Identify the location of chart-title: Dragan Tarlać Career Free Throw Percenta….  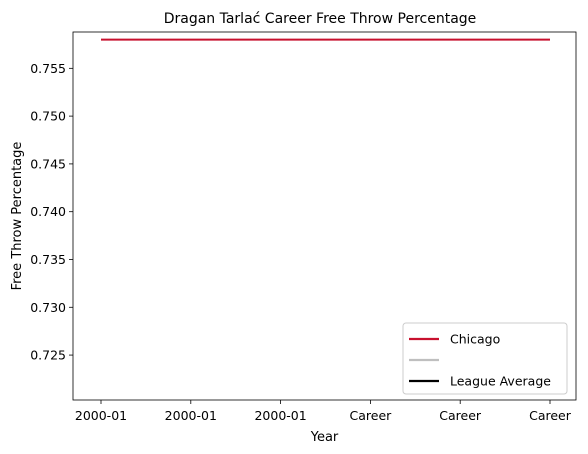
(320, 19).